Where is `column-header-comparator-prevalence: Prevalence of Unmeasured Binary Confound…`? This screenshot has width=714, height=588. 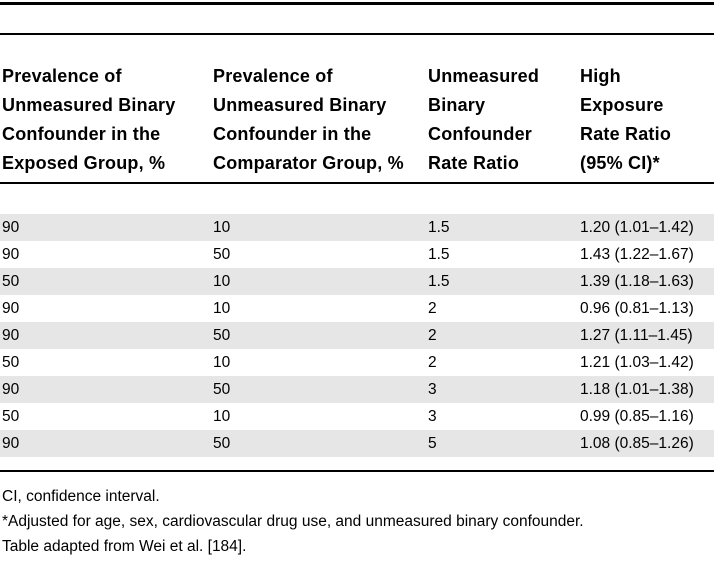
column-header-comparator-prevalence: Prevalence of Unmeasured Binary Confound… is located at coordinates (308, 119).